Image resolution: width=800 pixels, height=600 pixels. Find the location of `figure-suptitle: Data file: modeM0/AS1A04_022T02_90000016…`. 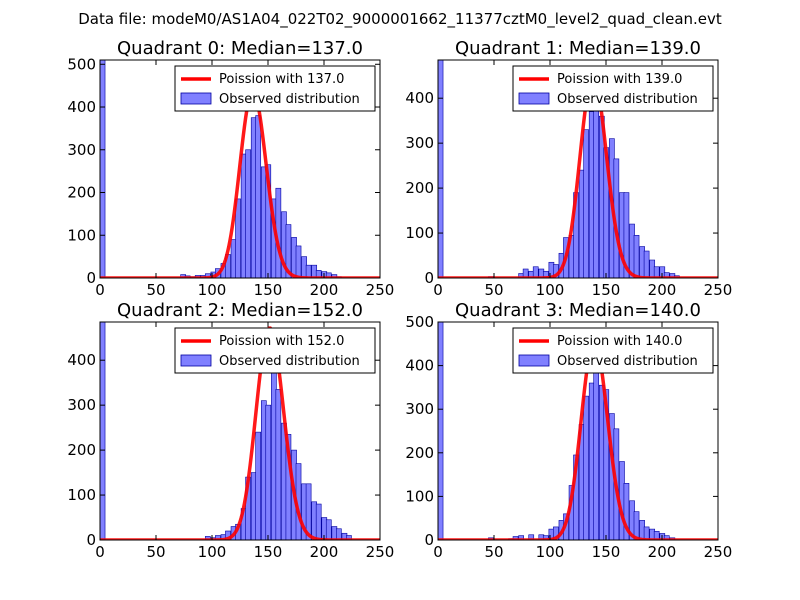

figure-suptitle: Data file: modeM0/AS1A04_022T02_90000016… is located at coordinates (400, 19).